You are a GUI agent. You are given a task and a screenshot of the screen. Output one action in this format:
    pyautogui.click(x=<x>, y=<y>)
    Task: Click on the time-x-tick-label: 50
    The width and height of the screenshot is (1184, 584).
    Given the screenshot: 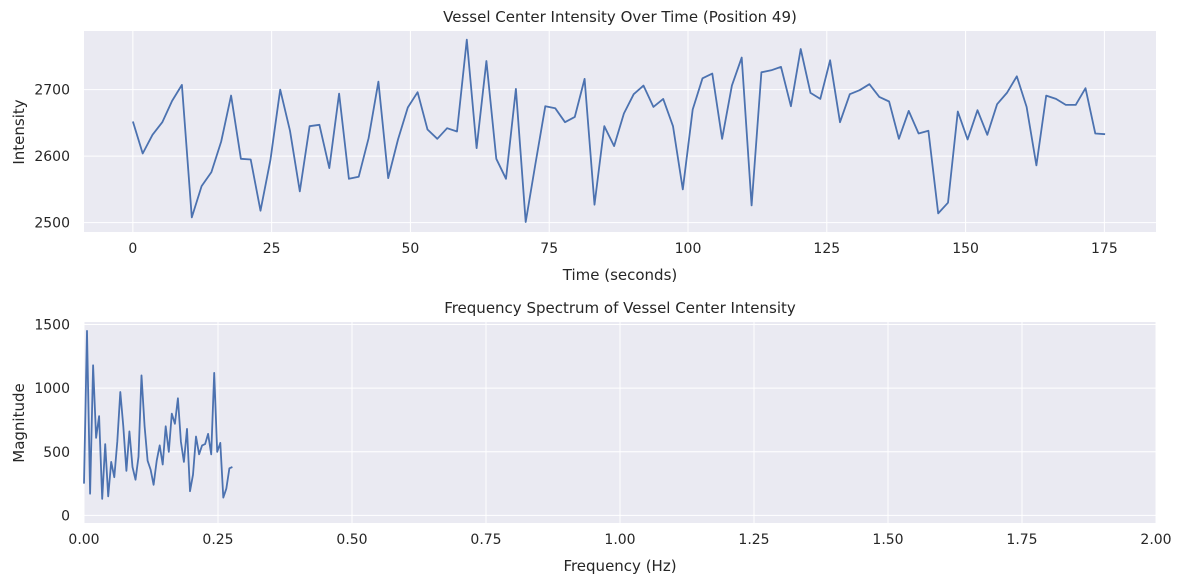 What is the action you would take?
    pyautogui.click(x=411, y=249)
    